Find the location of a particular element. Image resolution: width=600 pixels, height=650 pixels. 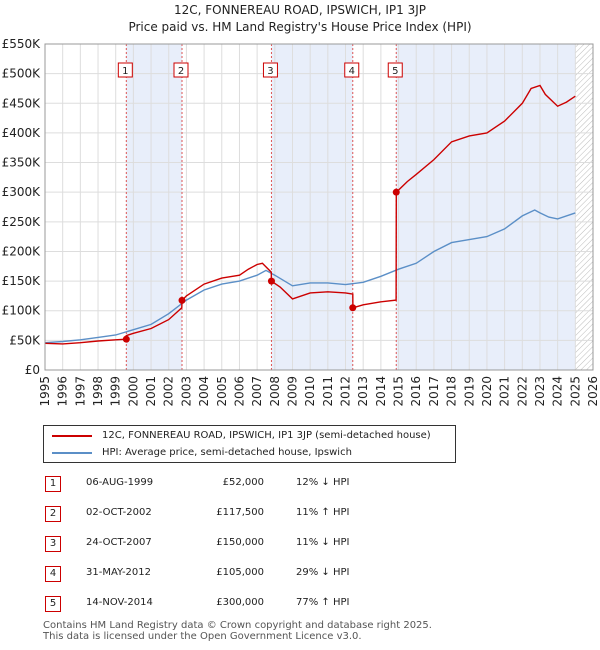

x-tick-label: 2021 is located at coordinates (505, 391).